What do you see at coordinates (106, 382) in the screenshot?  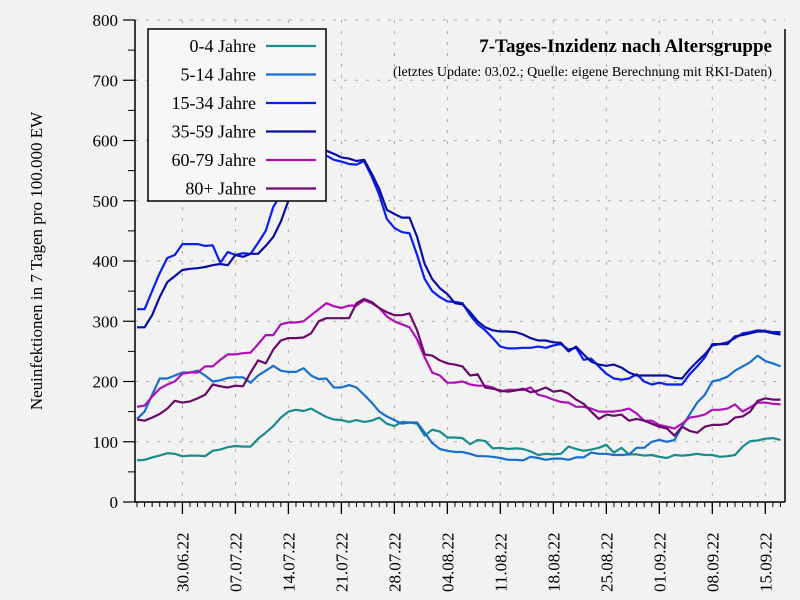 I see `y-tick-label: 200` at bounding box center [106, 382].